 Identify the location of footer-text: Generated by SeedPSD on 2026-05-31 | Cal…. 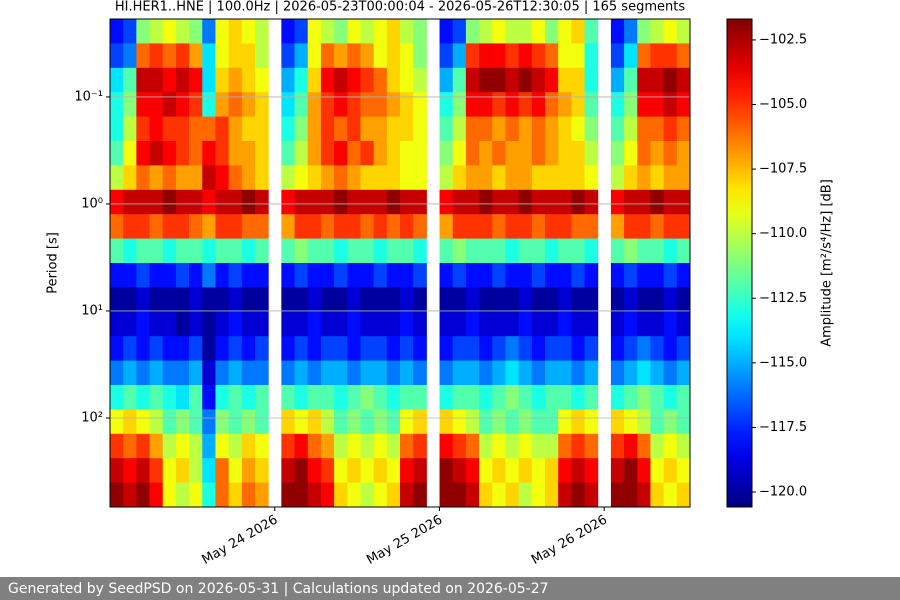
(278, 589).